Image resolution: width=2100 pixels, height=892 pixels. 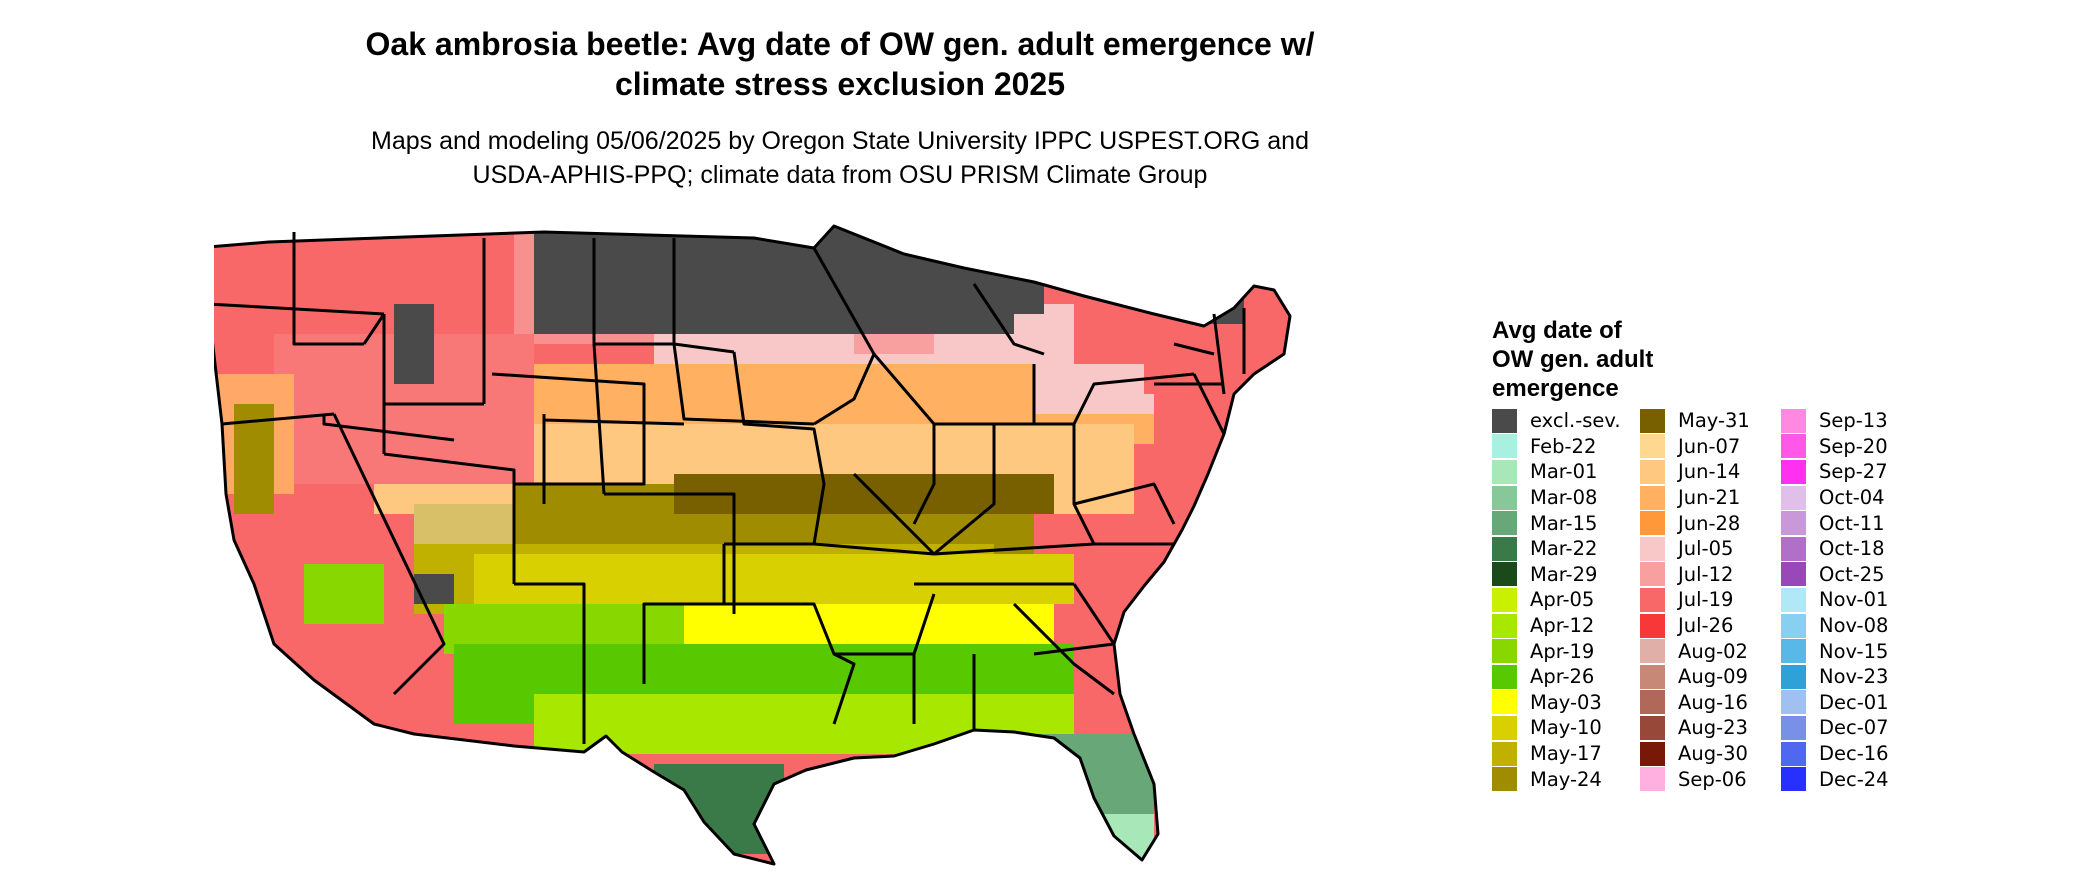 I want to click on legend-item: Jun-28, so click(x=1715, y=523).